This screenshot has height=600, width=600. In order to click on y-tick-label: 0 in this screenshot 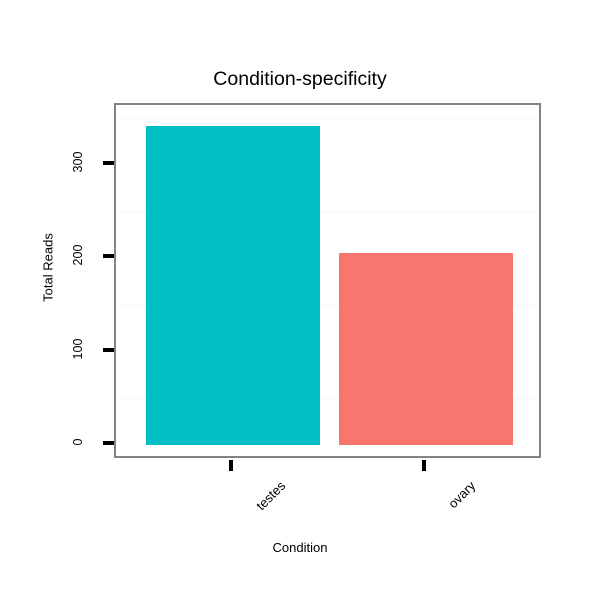, I will do `click(78, 442)`.